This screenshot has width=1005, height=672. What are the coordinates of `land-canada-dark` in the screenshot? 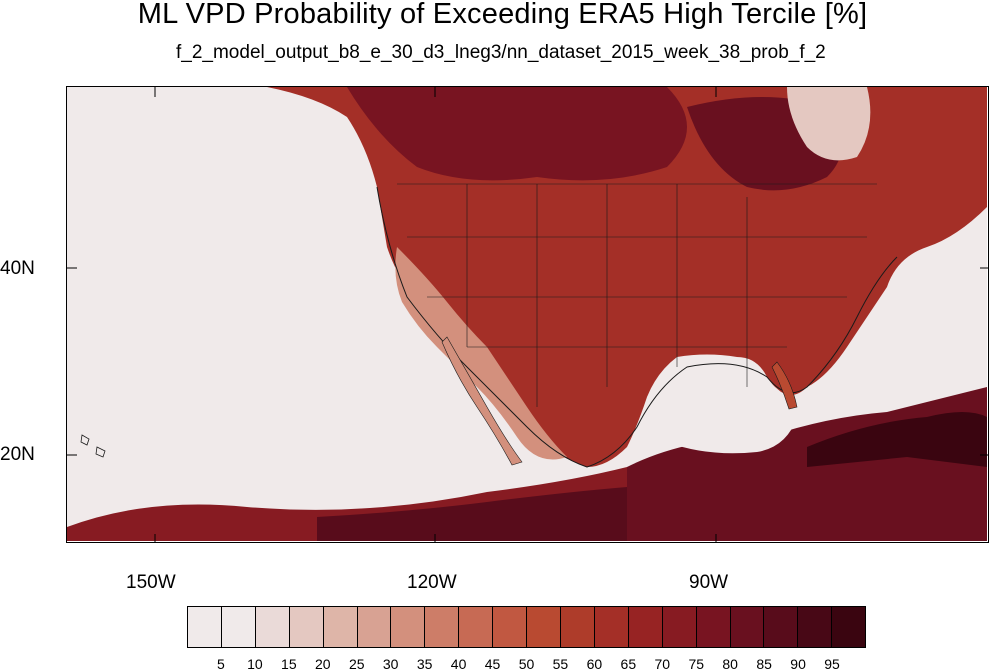 It's located at (517, 134).